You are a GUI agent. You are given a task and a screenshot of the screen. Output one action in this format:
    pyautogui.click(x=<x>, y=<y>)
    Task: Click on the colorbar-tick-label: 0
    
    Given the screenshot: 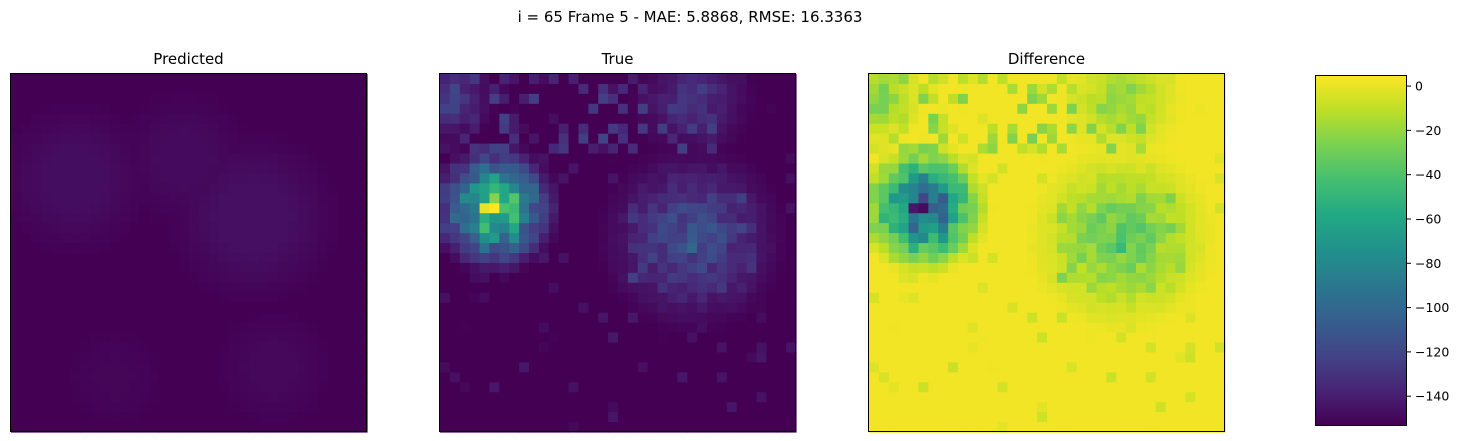 What is the action you would take?
    pyautogui.click(x=1419, y=86)
    